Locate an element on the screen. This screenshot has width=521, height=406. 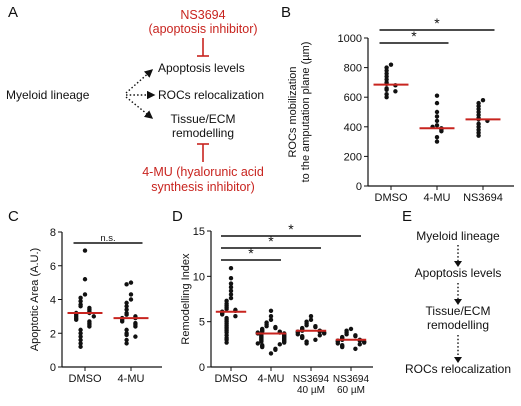
y-axis-label: ROCs mobilization is located at coordinates (293, 111).